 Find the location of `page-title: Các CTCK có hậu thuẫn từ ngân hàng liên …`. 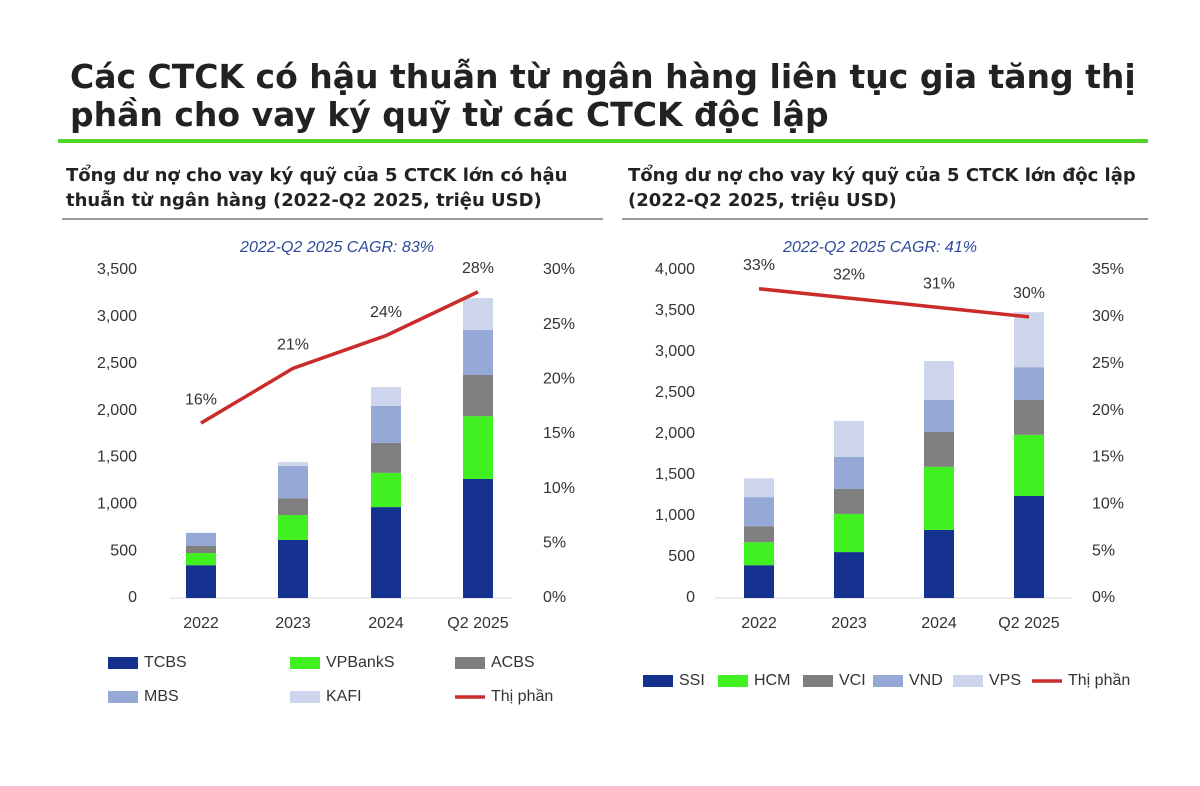

page-title: Các CTCK có hậu thuẫn từ ngân hàng liên … is located at coordinates (603, 95).